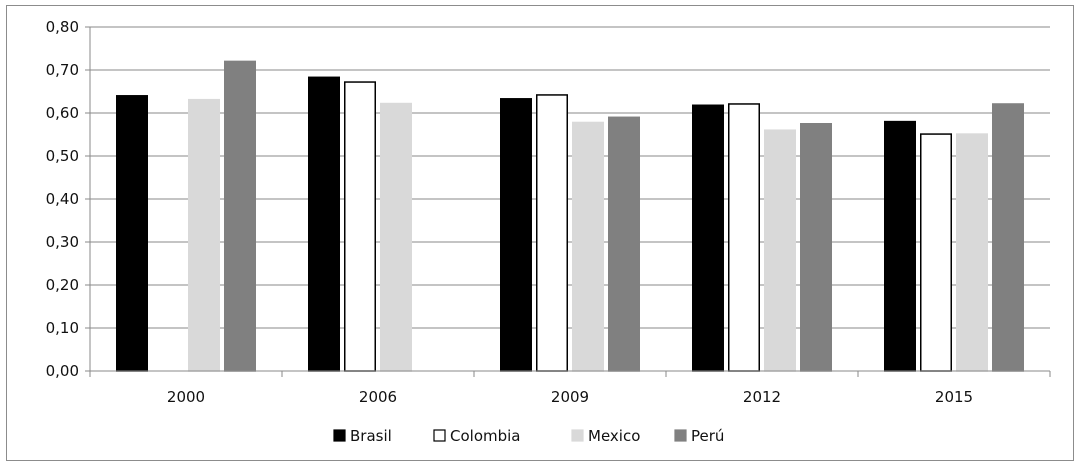 Image resolution: width=1083 pixels, height=469 pixels. I want to click on legend-swatch-mexico, so click(577, 435).